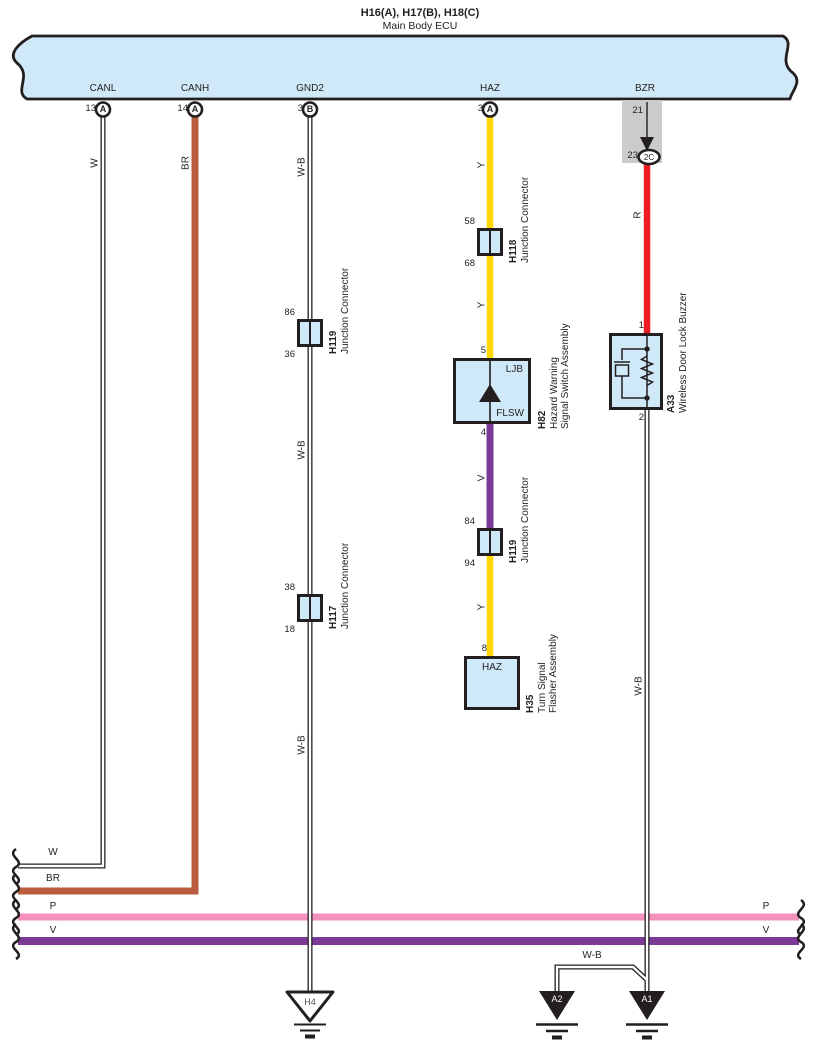  I want to click on h82-name-line1: Hazard Warning, so click(554, 393).